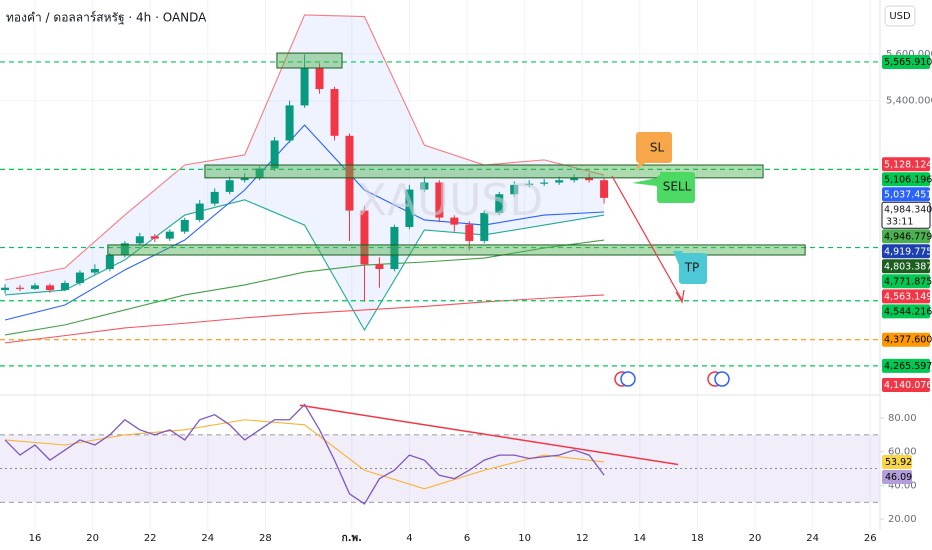 This screenshot has height=550, width=932. What do you see at coordinates (647, 238) in the screenshot?
I see `arrow` at bounding box center [647, 238].